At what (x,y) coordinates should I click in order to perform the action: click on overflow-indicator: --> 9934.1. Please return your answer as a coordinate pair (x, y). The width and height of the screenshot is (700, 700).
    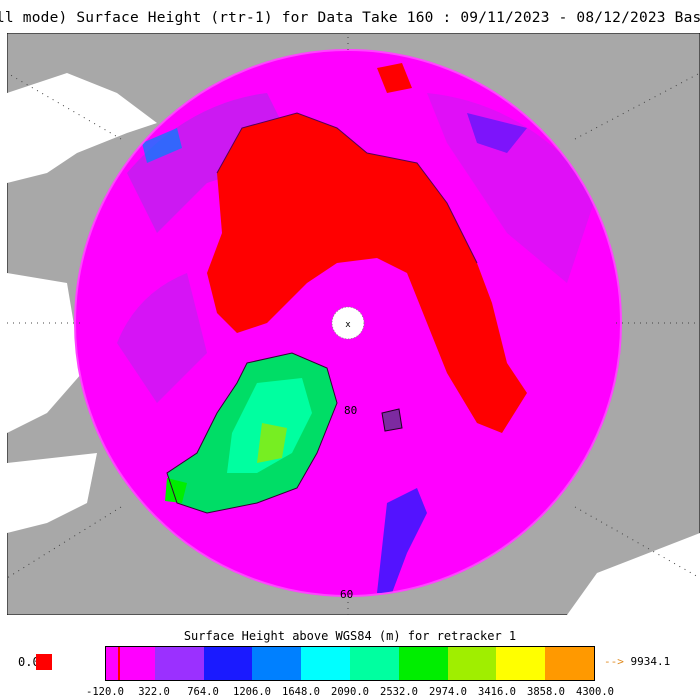
    Looking at the image, I should click on (637, 661).